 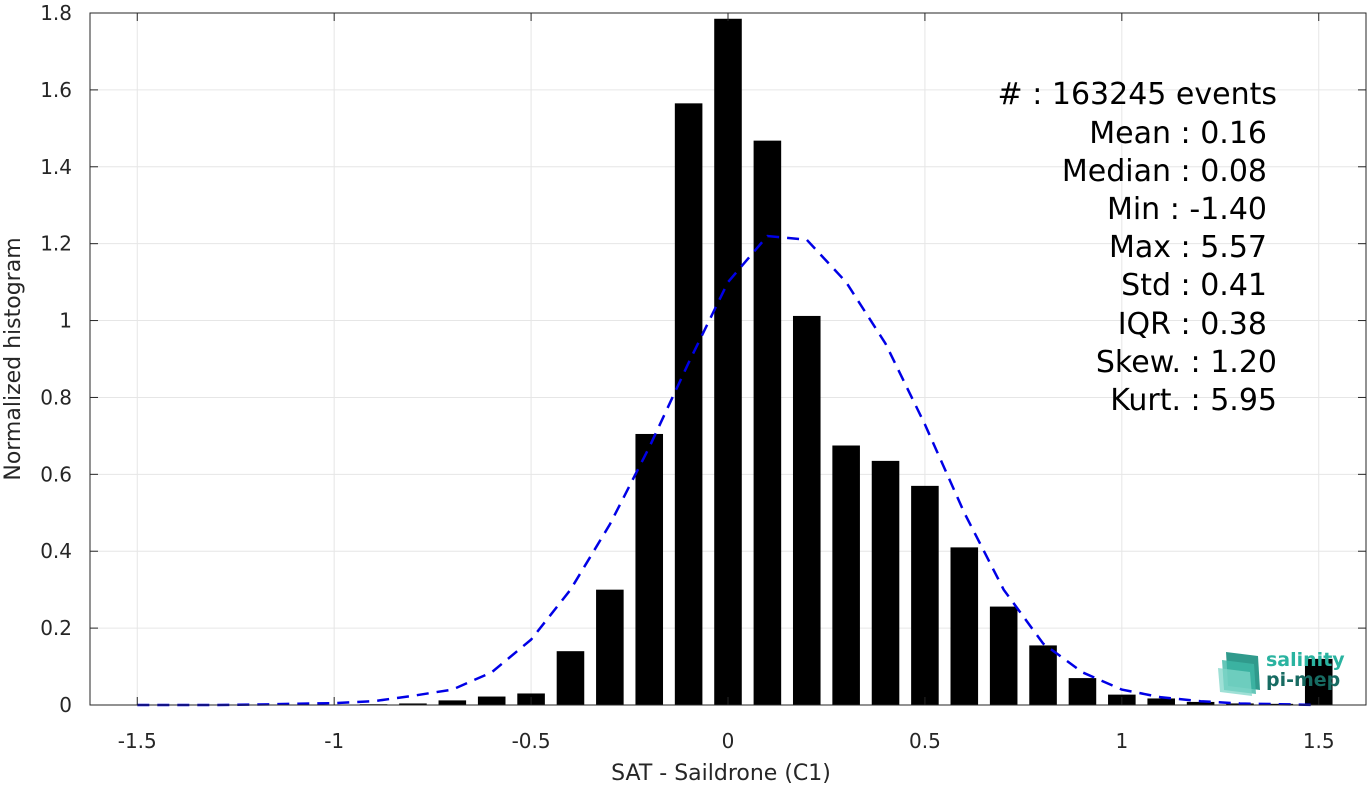 I want to click on y-tick-label: 1, so click(x=65, y=321).